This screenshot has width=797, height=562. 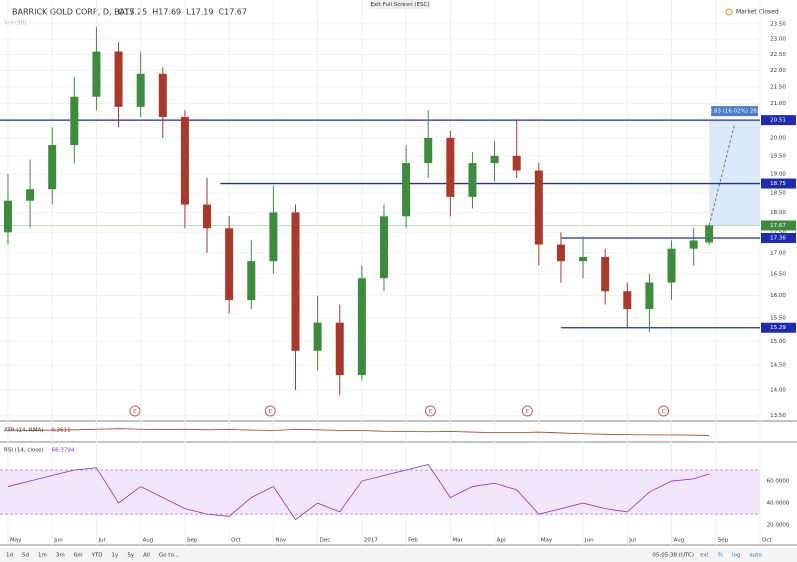 I want to click on x-tick-label: Apr, so click(x=502, y=541).